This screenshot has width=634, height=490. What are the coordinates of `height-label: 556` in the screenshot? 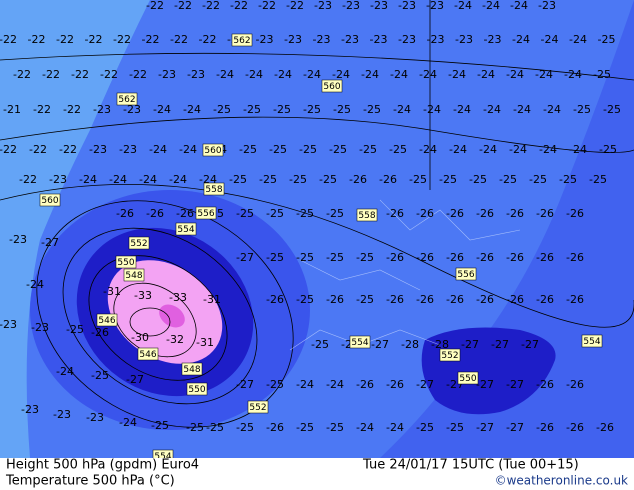 It's located at (205, 214).